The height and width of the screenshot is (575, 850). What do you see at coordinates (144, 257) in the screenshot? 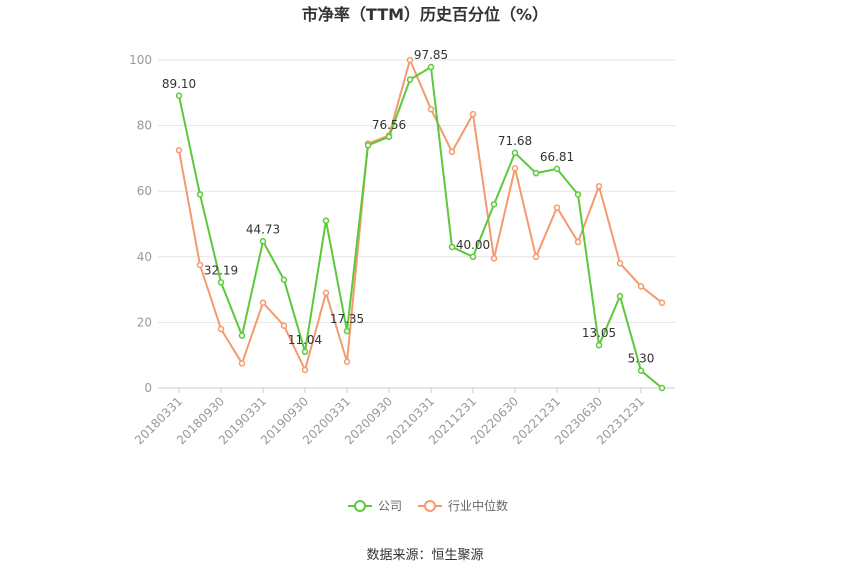
I see `y-tick-label: 40` at bounding box center [144, 257].